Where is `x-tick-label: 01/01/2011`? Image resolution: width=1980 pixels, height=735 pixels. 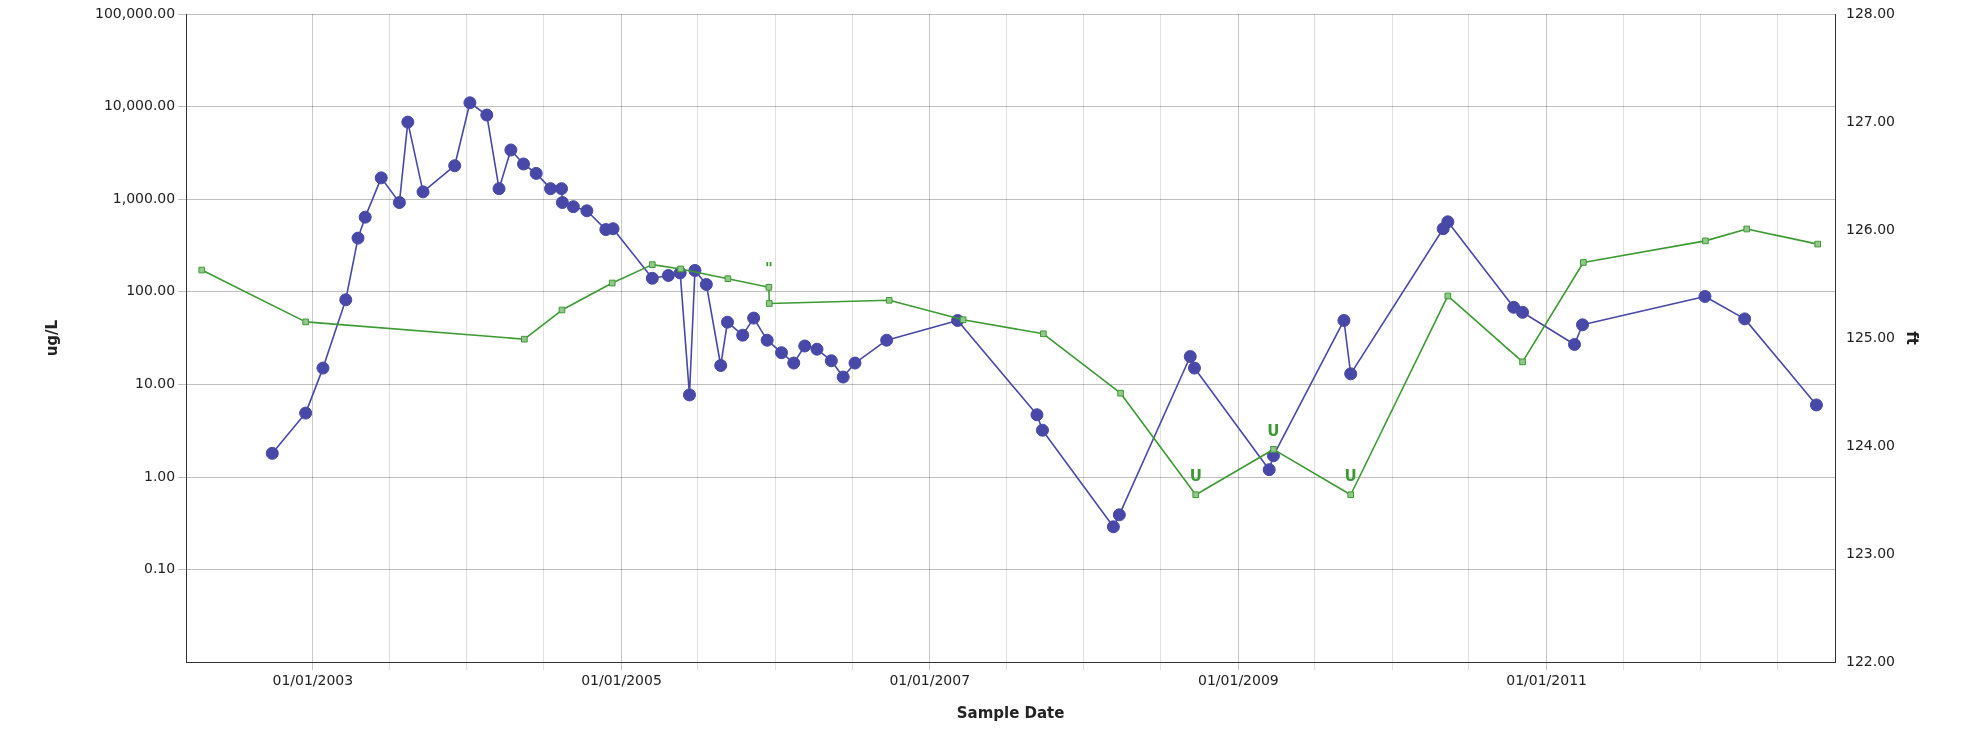
x-tick-label: 01/01/2011 is located at coordinates (1546, 680).